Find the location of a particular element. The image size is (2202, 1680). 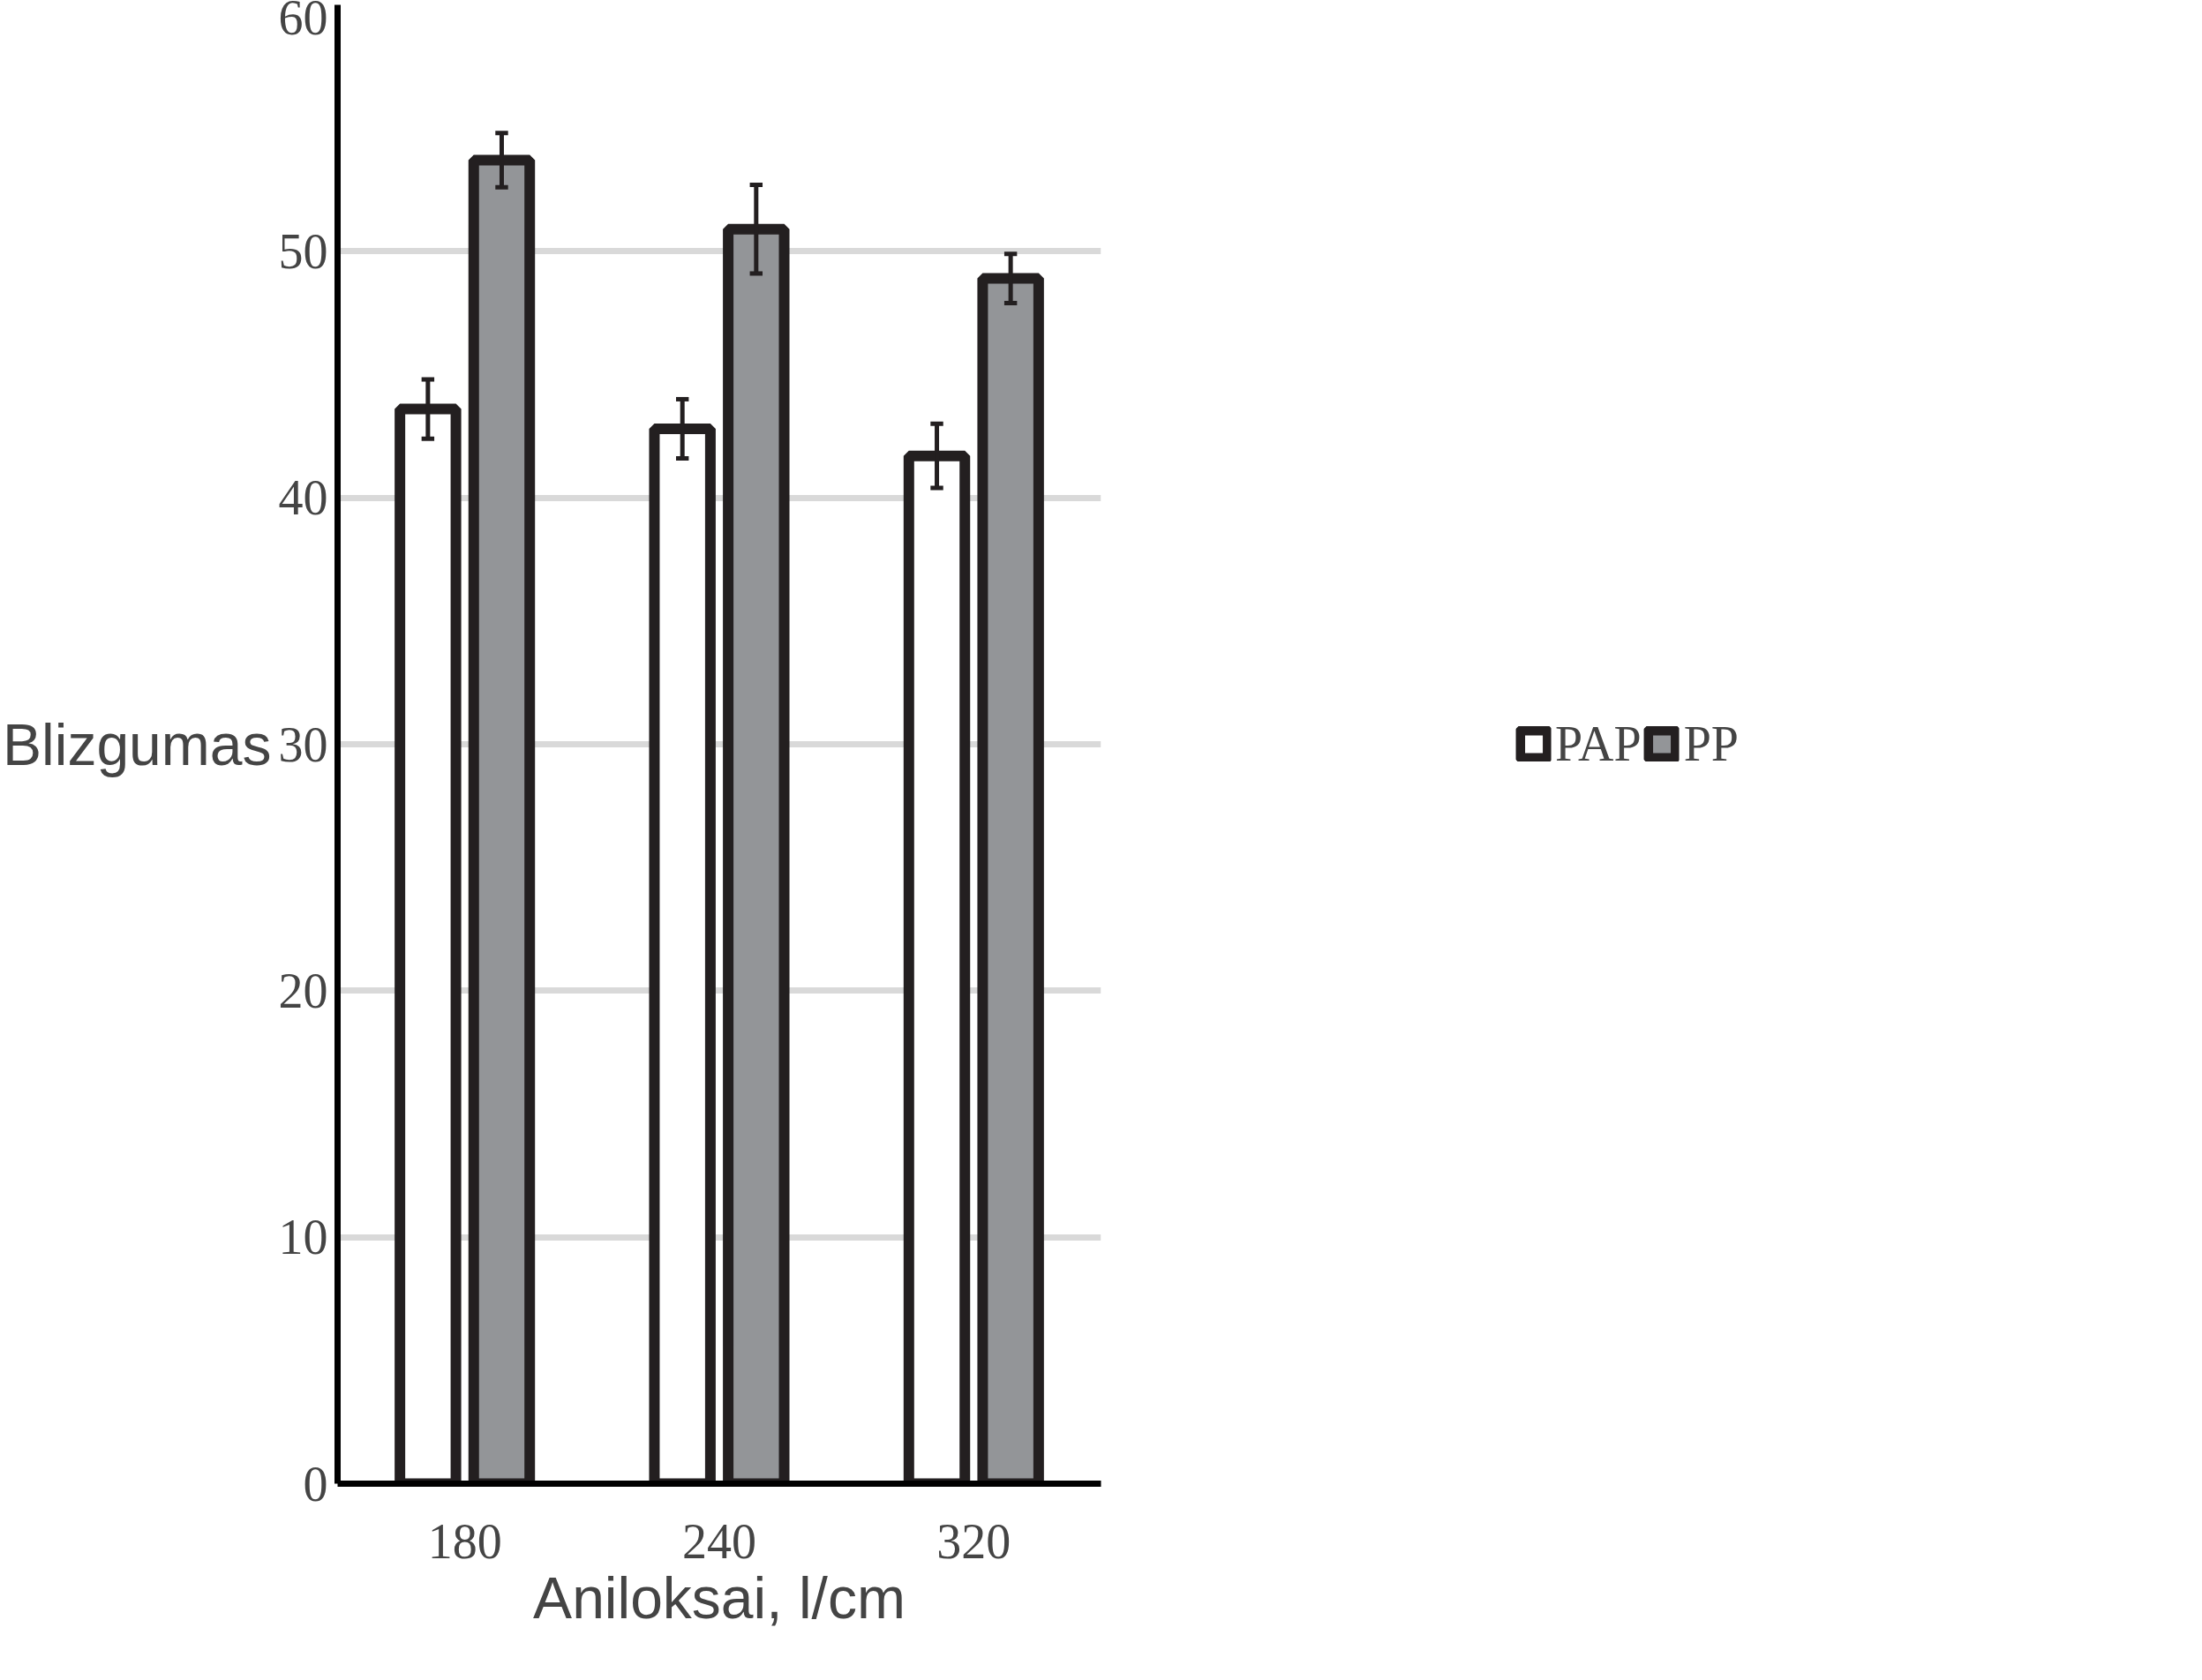

y-tick-label: 20 is located at coordinates (303, 990).